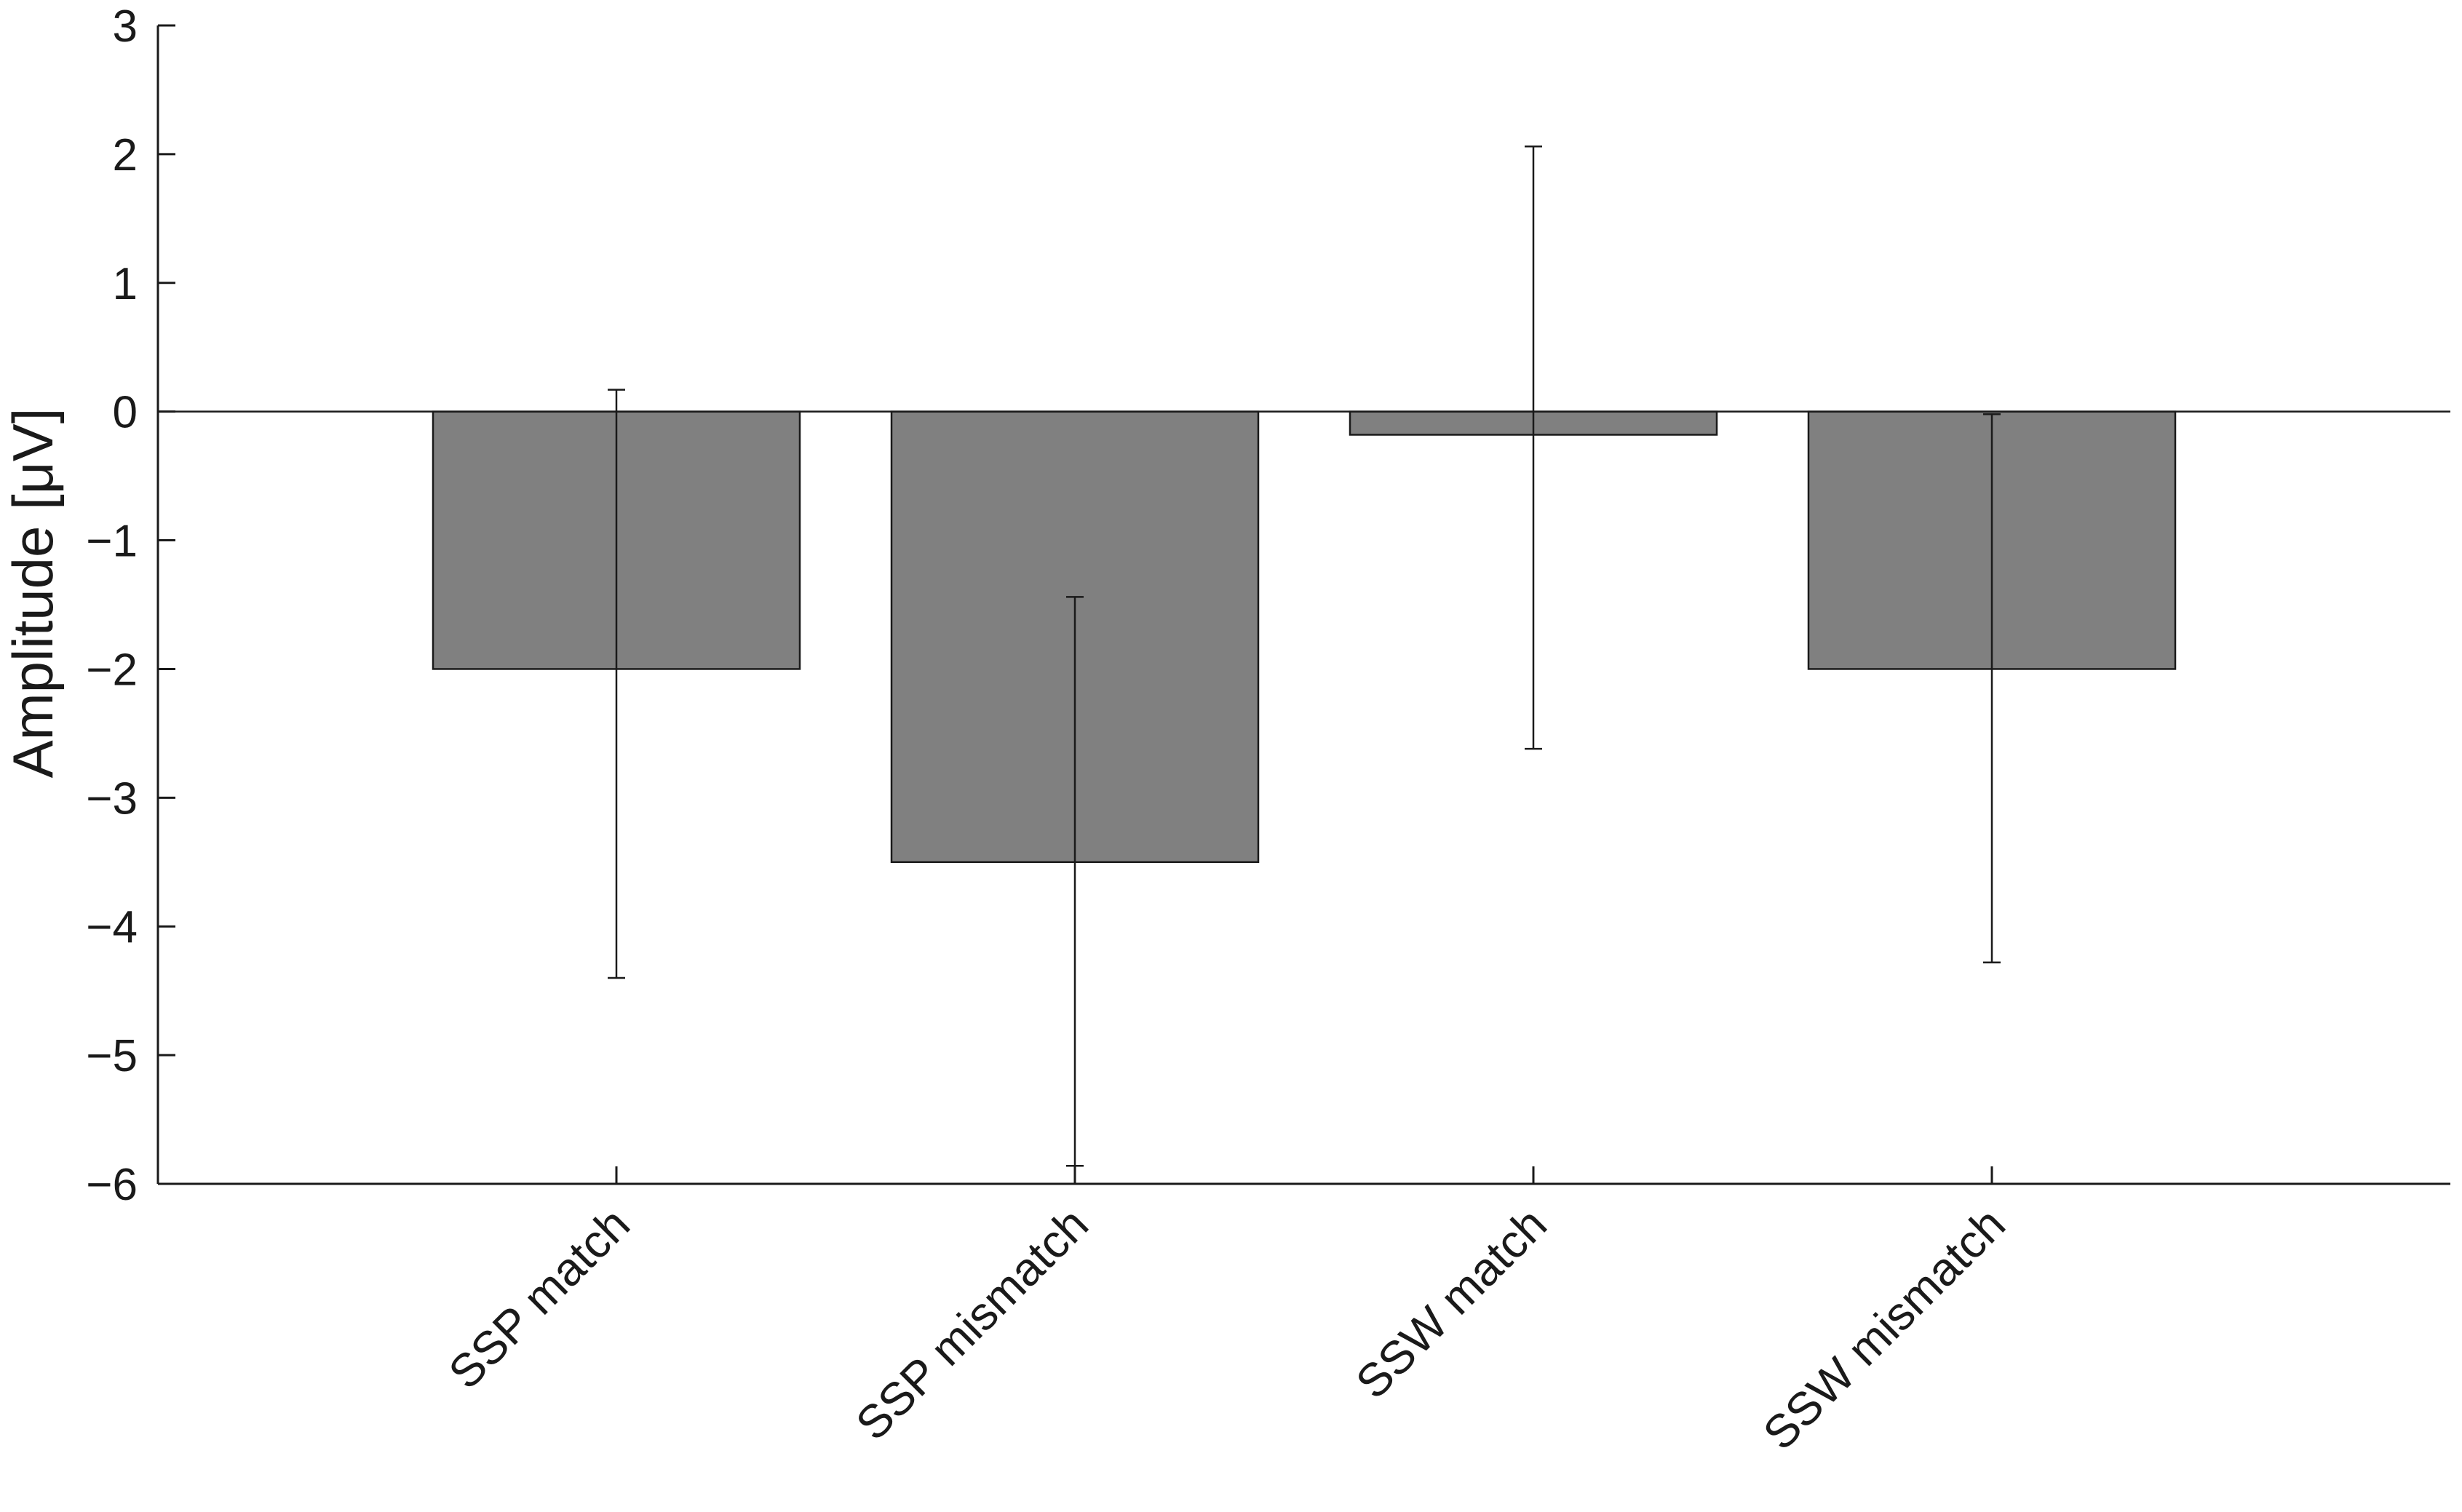 The image size is (2462, 1512). What do you see at coordinates (112, 927) in the screenshot?
I see `y-tick-label: −4` at bounding box center [112, 927].